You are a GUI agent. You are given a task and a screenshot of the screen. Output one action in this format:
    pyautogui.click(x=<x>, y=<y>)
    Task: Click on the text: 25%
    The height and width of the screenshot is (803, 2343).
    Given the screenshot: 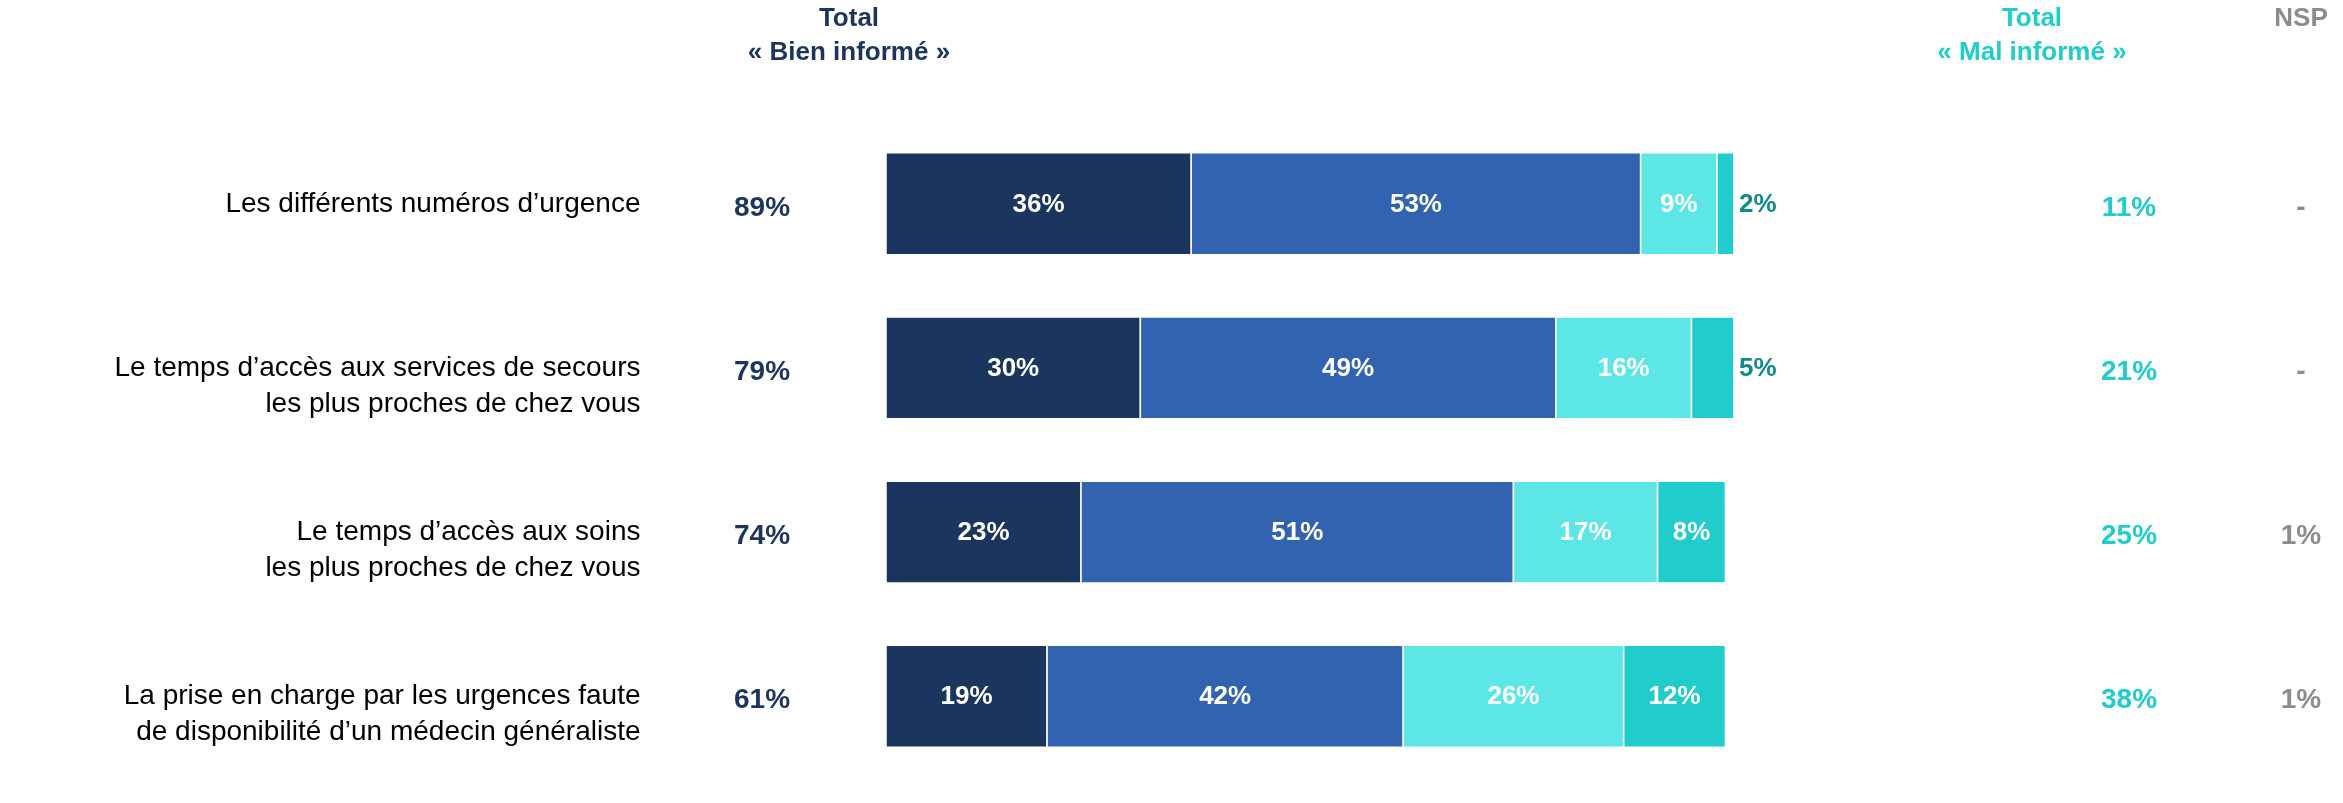 What is the action you would take?
    pyautogui.click(x=2129, y=535)
    